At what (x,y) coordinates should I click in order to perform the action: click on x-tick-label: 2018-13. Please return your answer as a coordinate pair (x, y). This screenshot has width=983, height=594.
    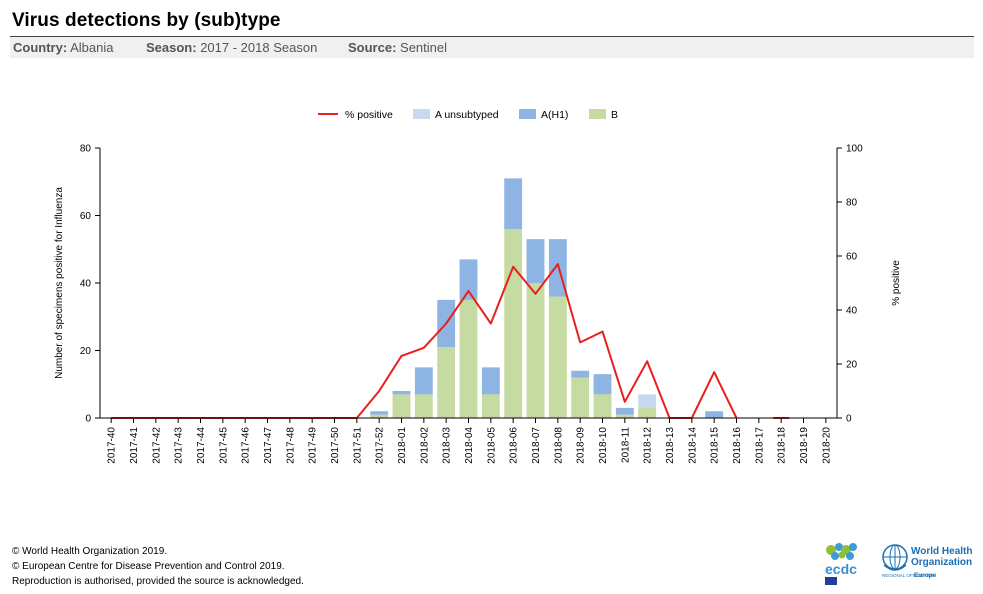
    Looking at the image, I should click on (670, 445).